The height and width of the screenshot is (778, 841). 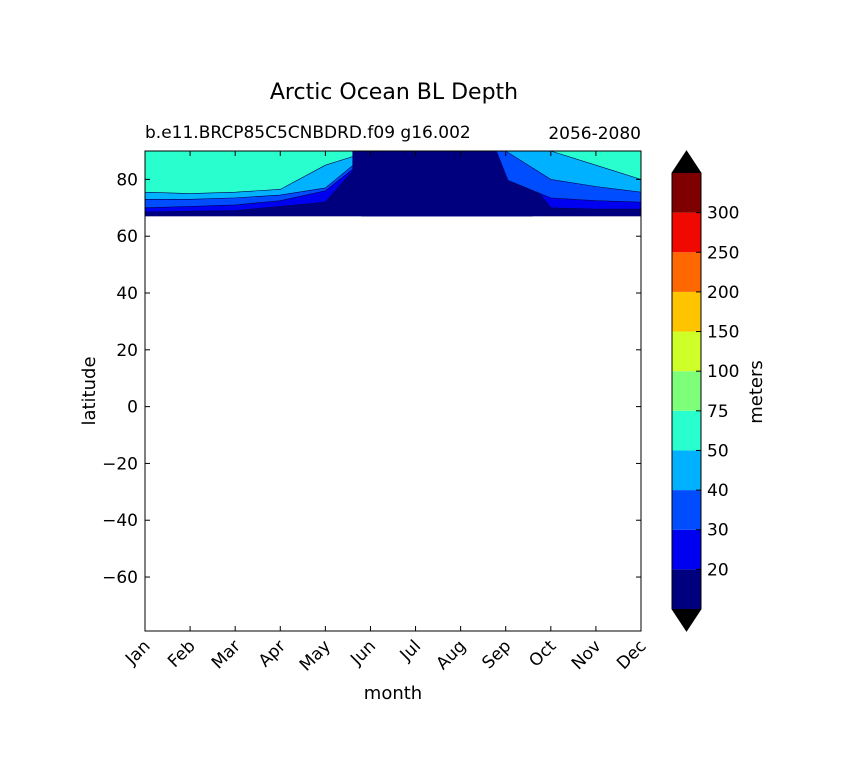 I want to click on colorbar-tick-label: 50, so click(x=718, y=451).